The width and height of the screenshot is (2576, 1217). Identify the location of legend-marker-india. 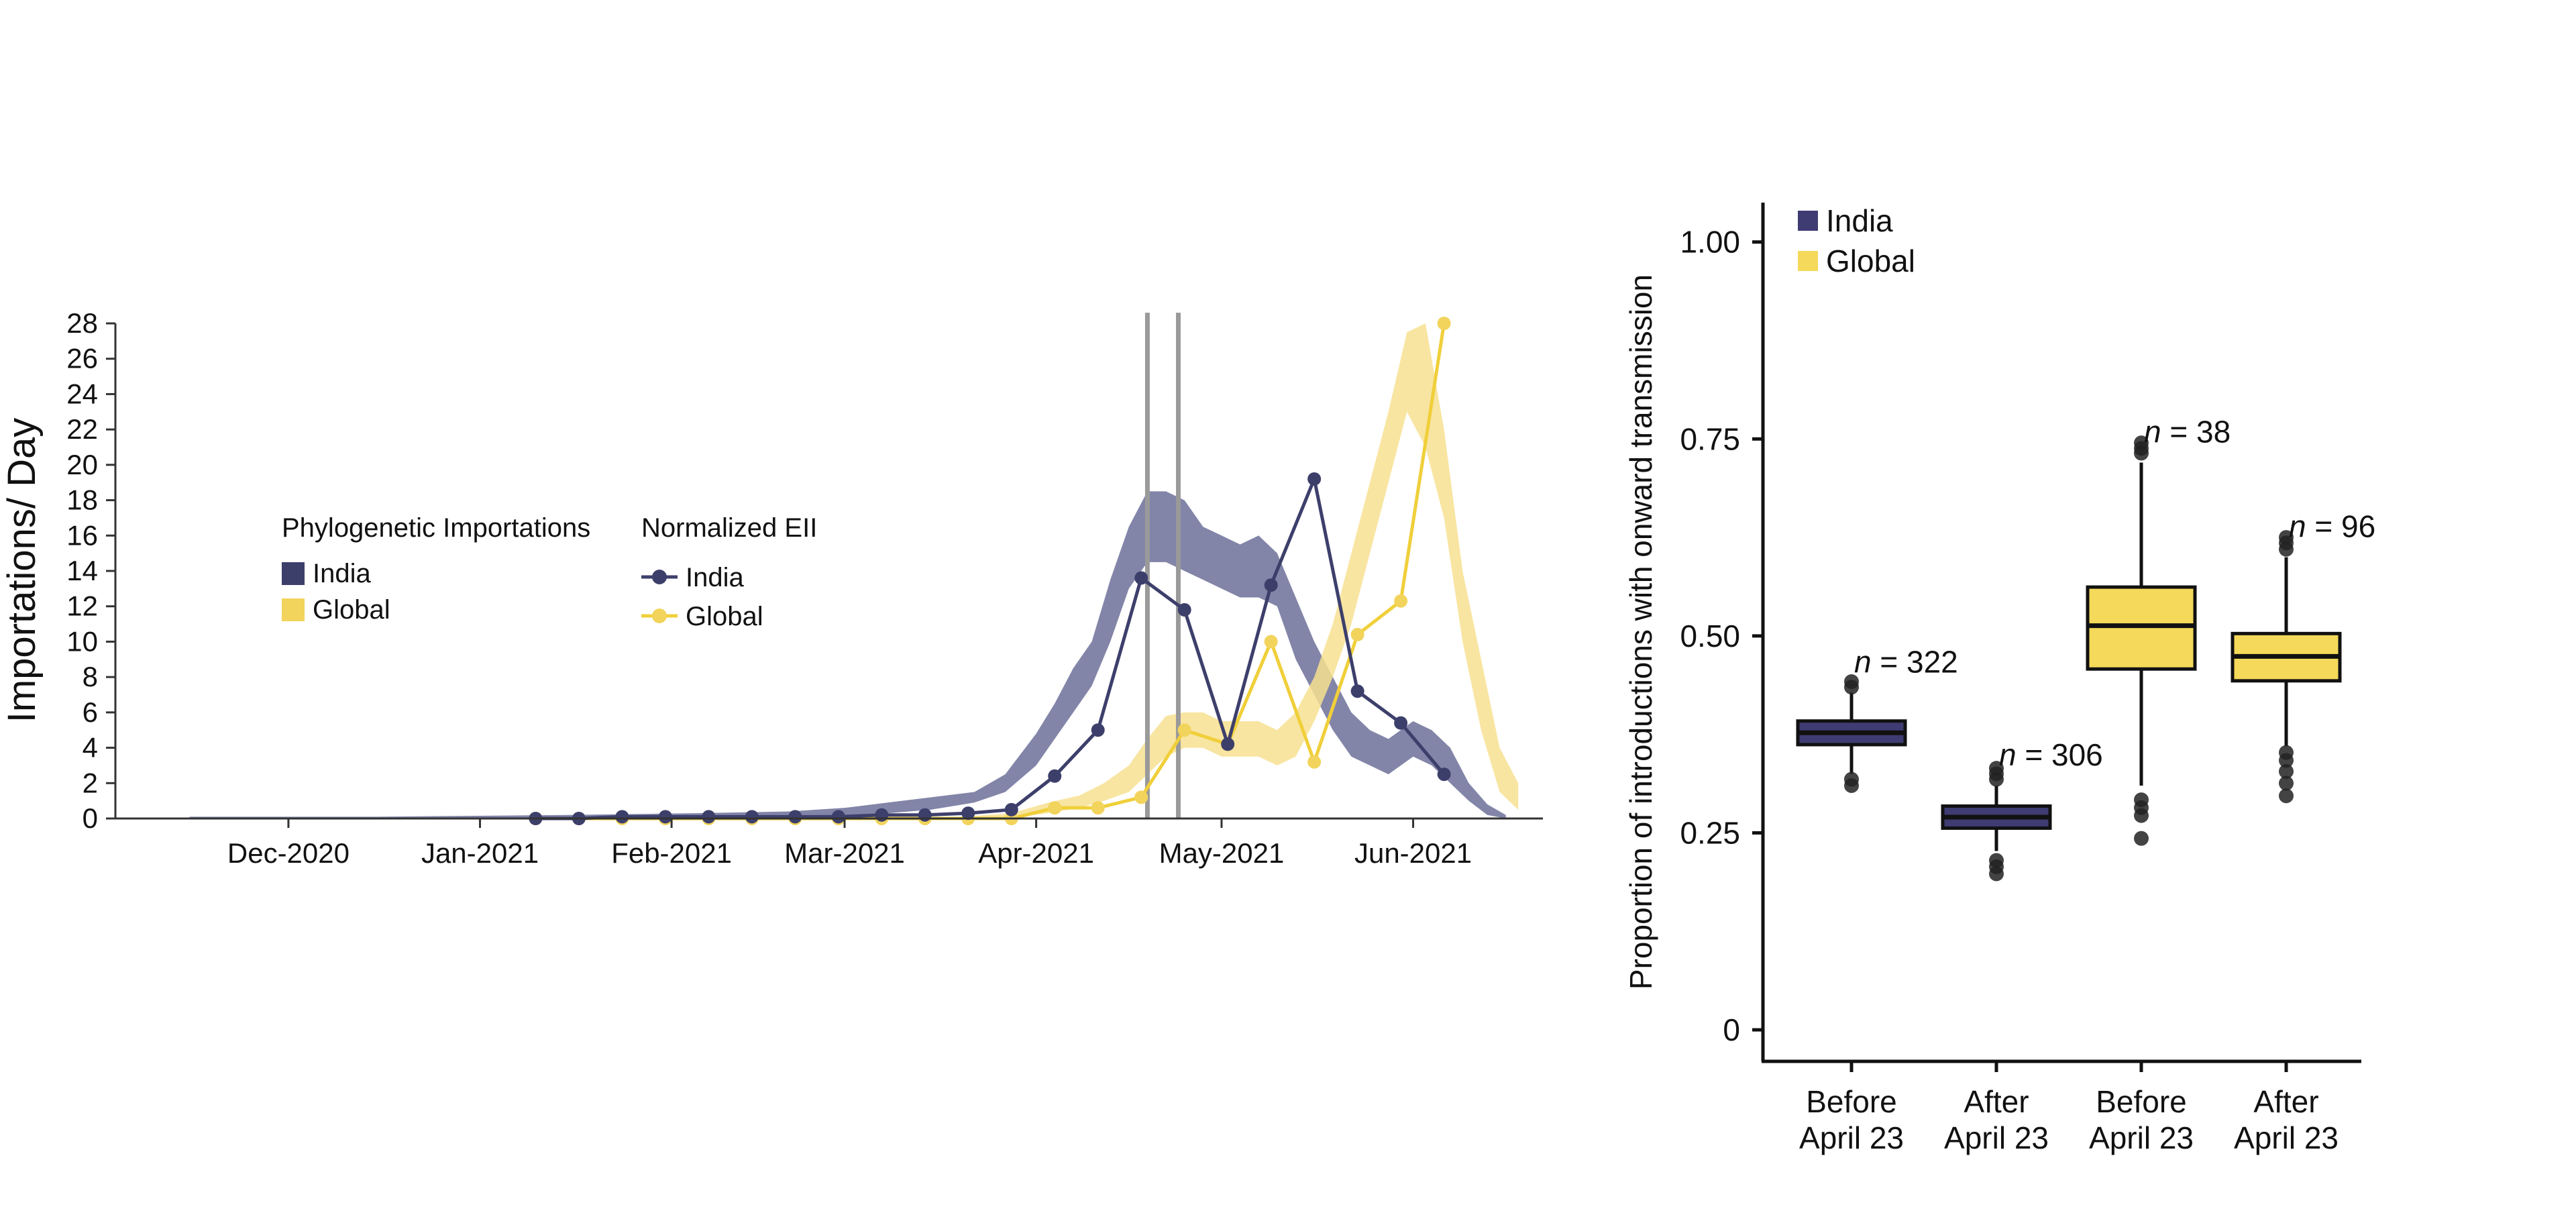
(659, 577).